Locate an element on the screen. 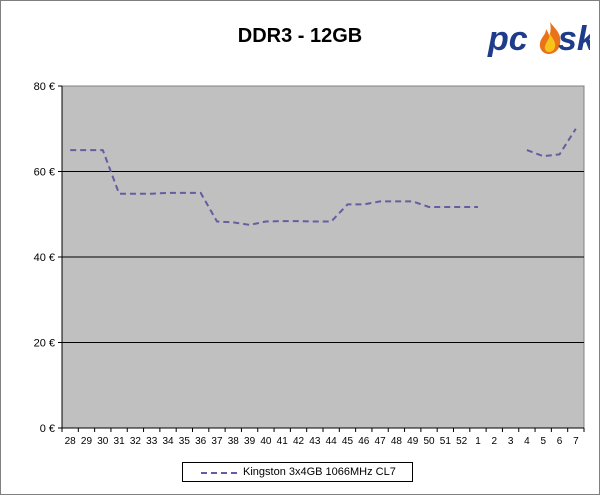  logo-flame is located at coordinates (550, 38).